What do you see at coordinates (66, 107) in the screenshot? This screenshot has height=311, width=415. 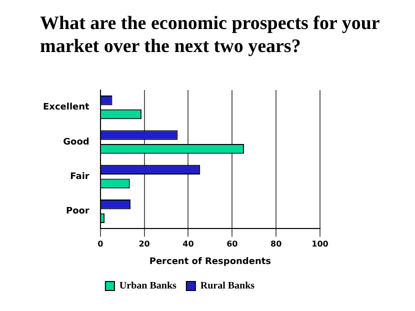 I see `y-tick-label: Excellent` at bounding box center [66, 107].